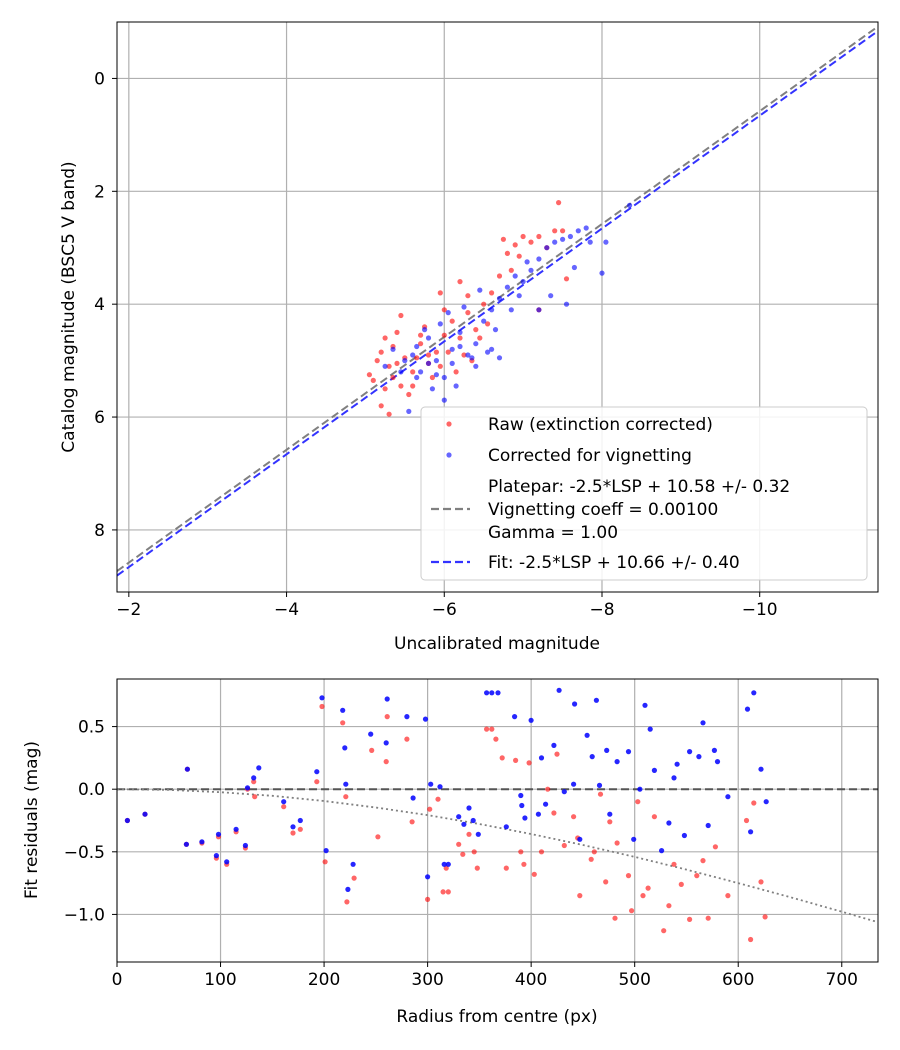 Image resolution: width=900 pixels, height=1050 pixels. I want to click on legend-box, so click(644, 493).